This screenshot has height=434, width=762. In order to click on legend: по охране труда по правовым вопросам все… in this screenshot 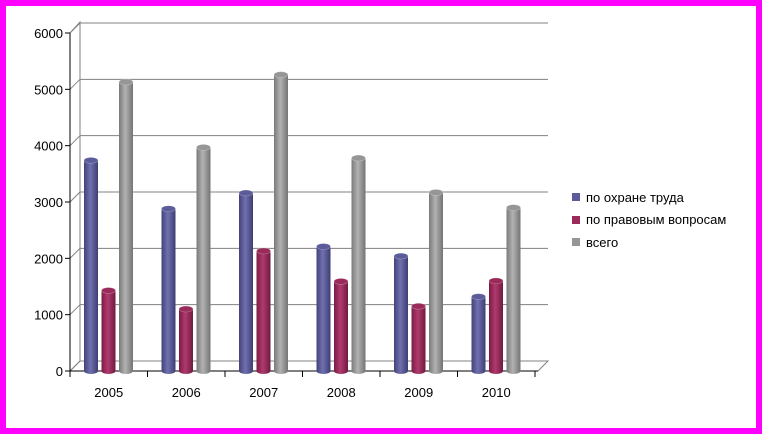, I will do `click(649, 220)`.